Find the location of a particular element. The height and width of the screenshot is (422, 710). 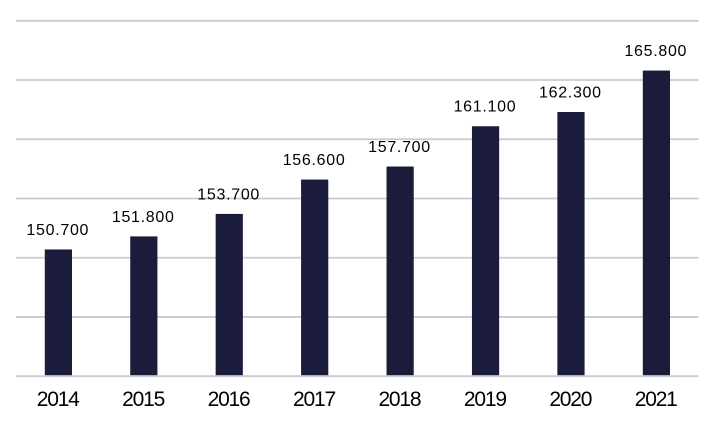

svg-text: 2019 is located at coordinates (485, 399).